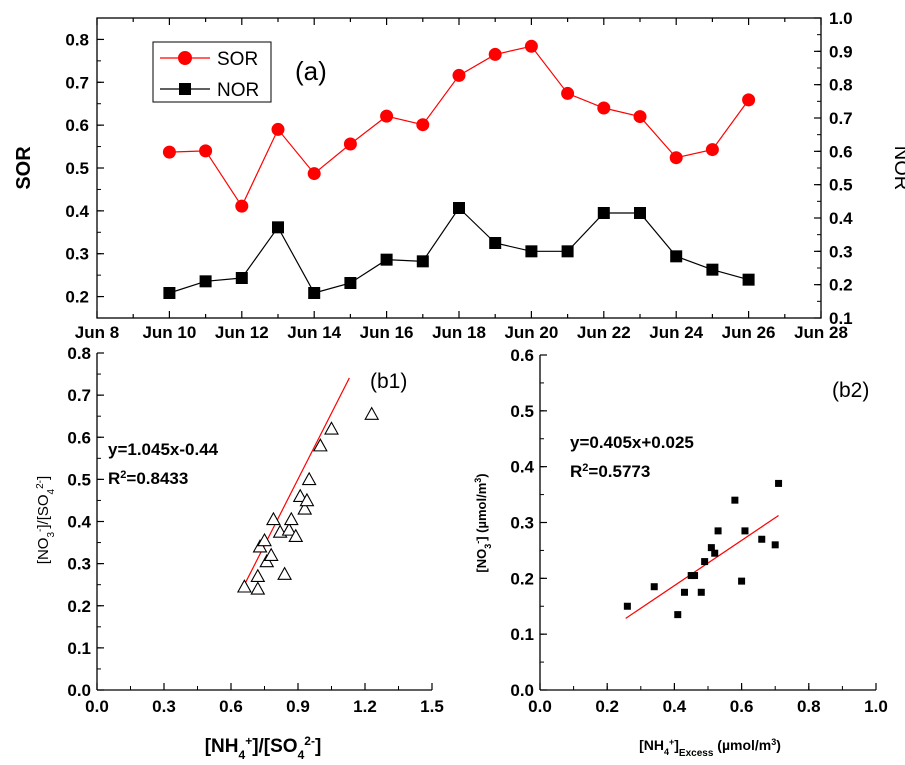  What do you see at coordinates (97, 332) in the screenshot?
I see `a-xtick-label: Jun 8` at bounding box center [97, 332].